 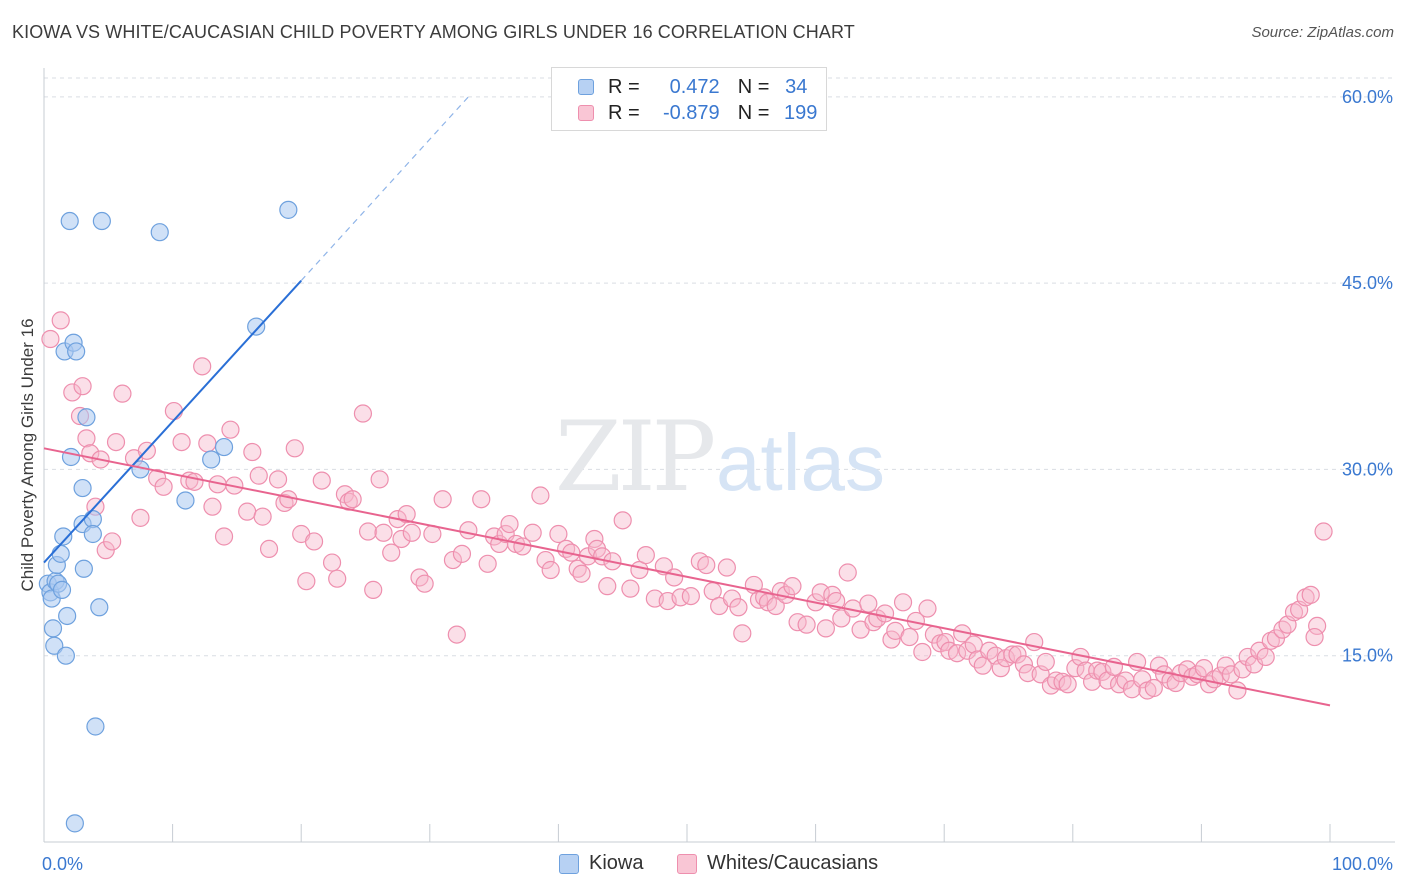 I want to click on kiowa-points, so click(x=168, y=516).